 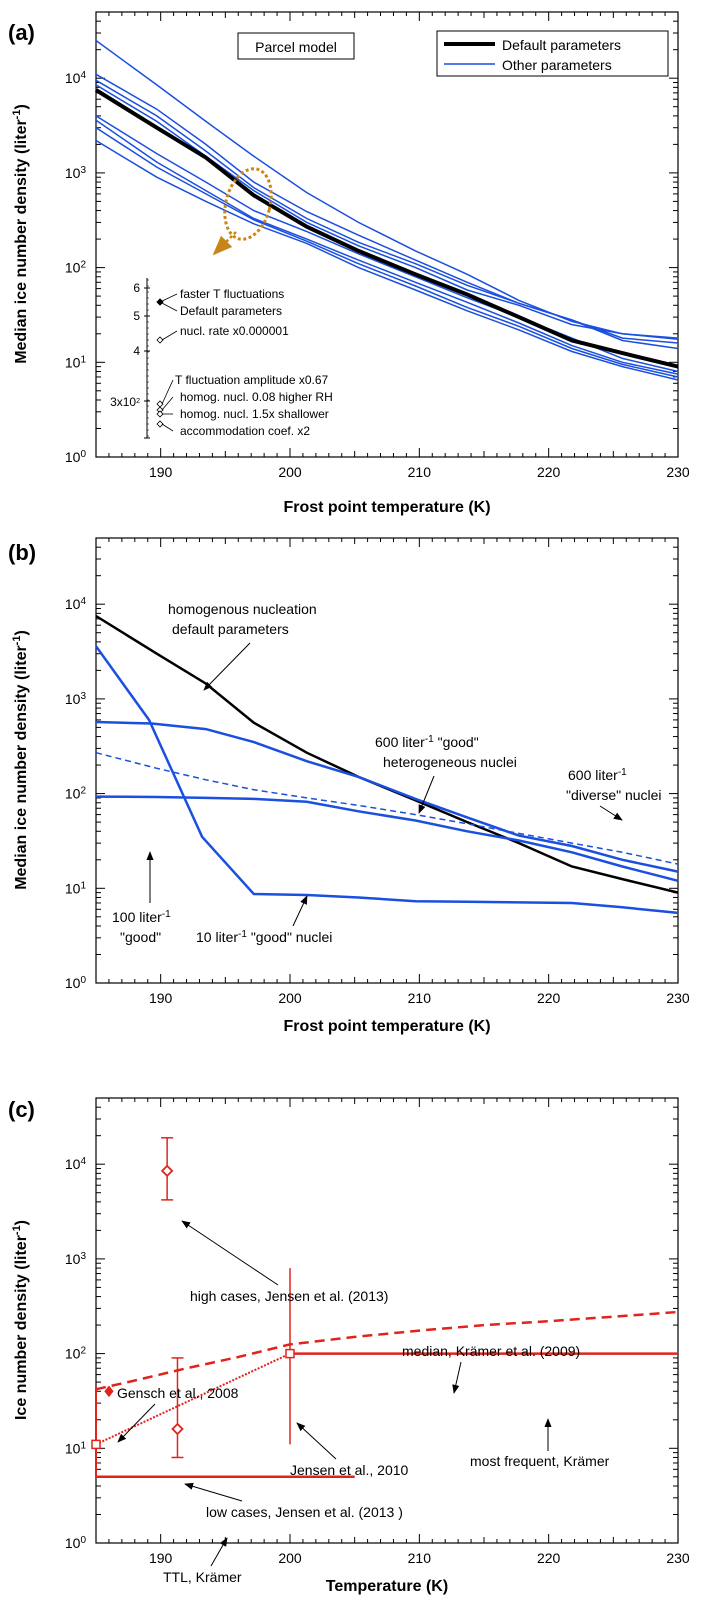 What do you see at coordinates (252, 380) in the screenshot?
I see `inset-label-4: T fluctuation amplitude x0.67` at bounding box center [252, 380].